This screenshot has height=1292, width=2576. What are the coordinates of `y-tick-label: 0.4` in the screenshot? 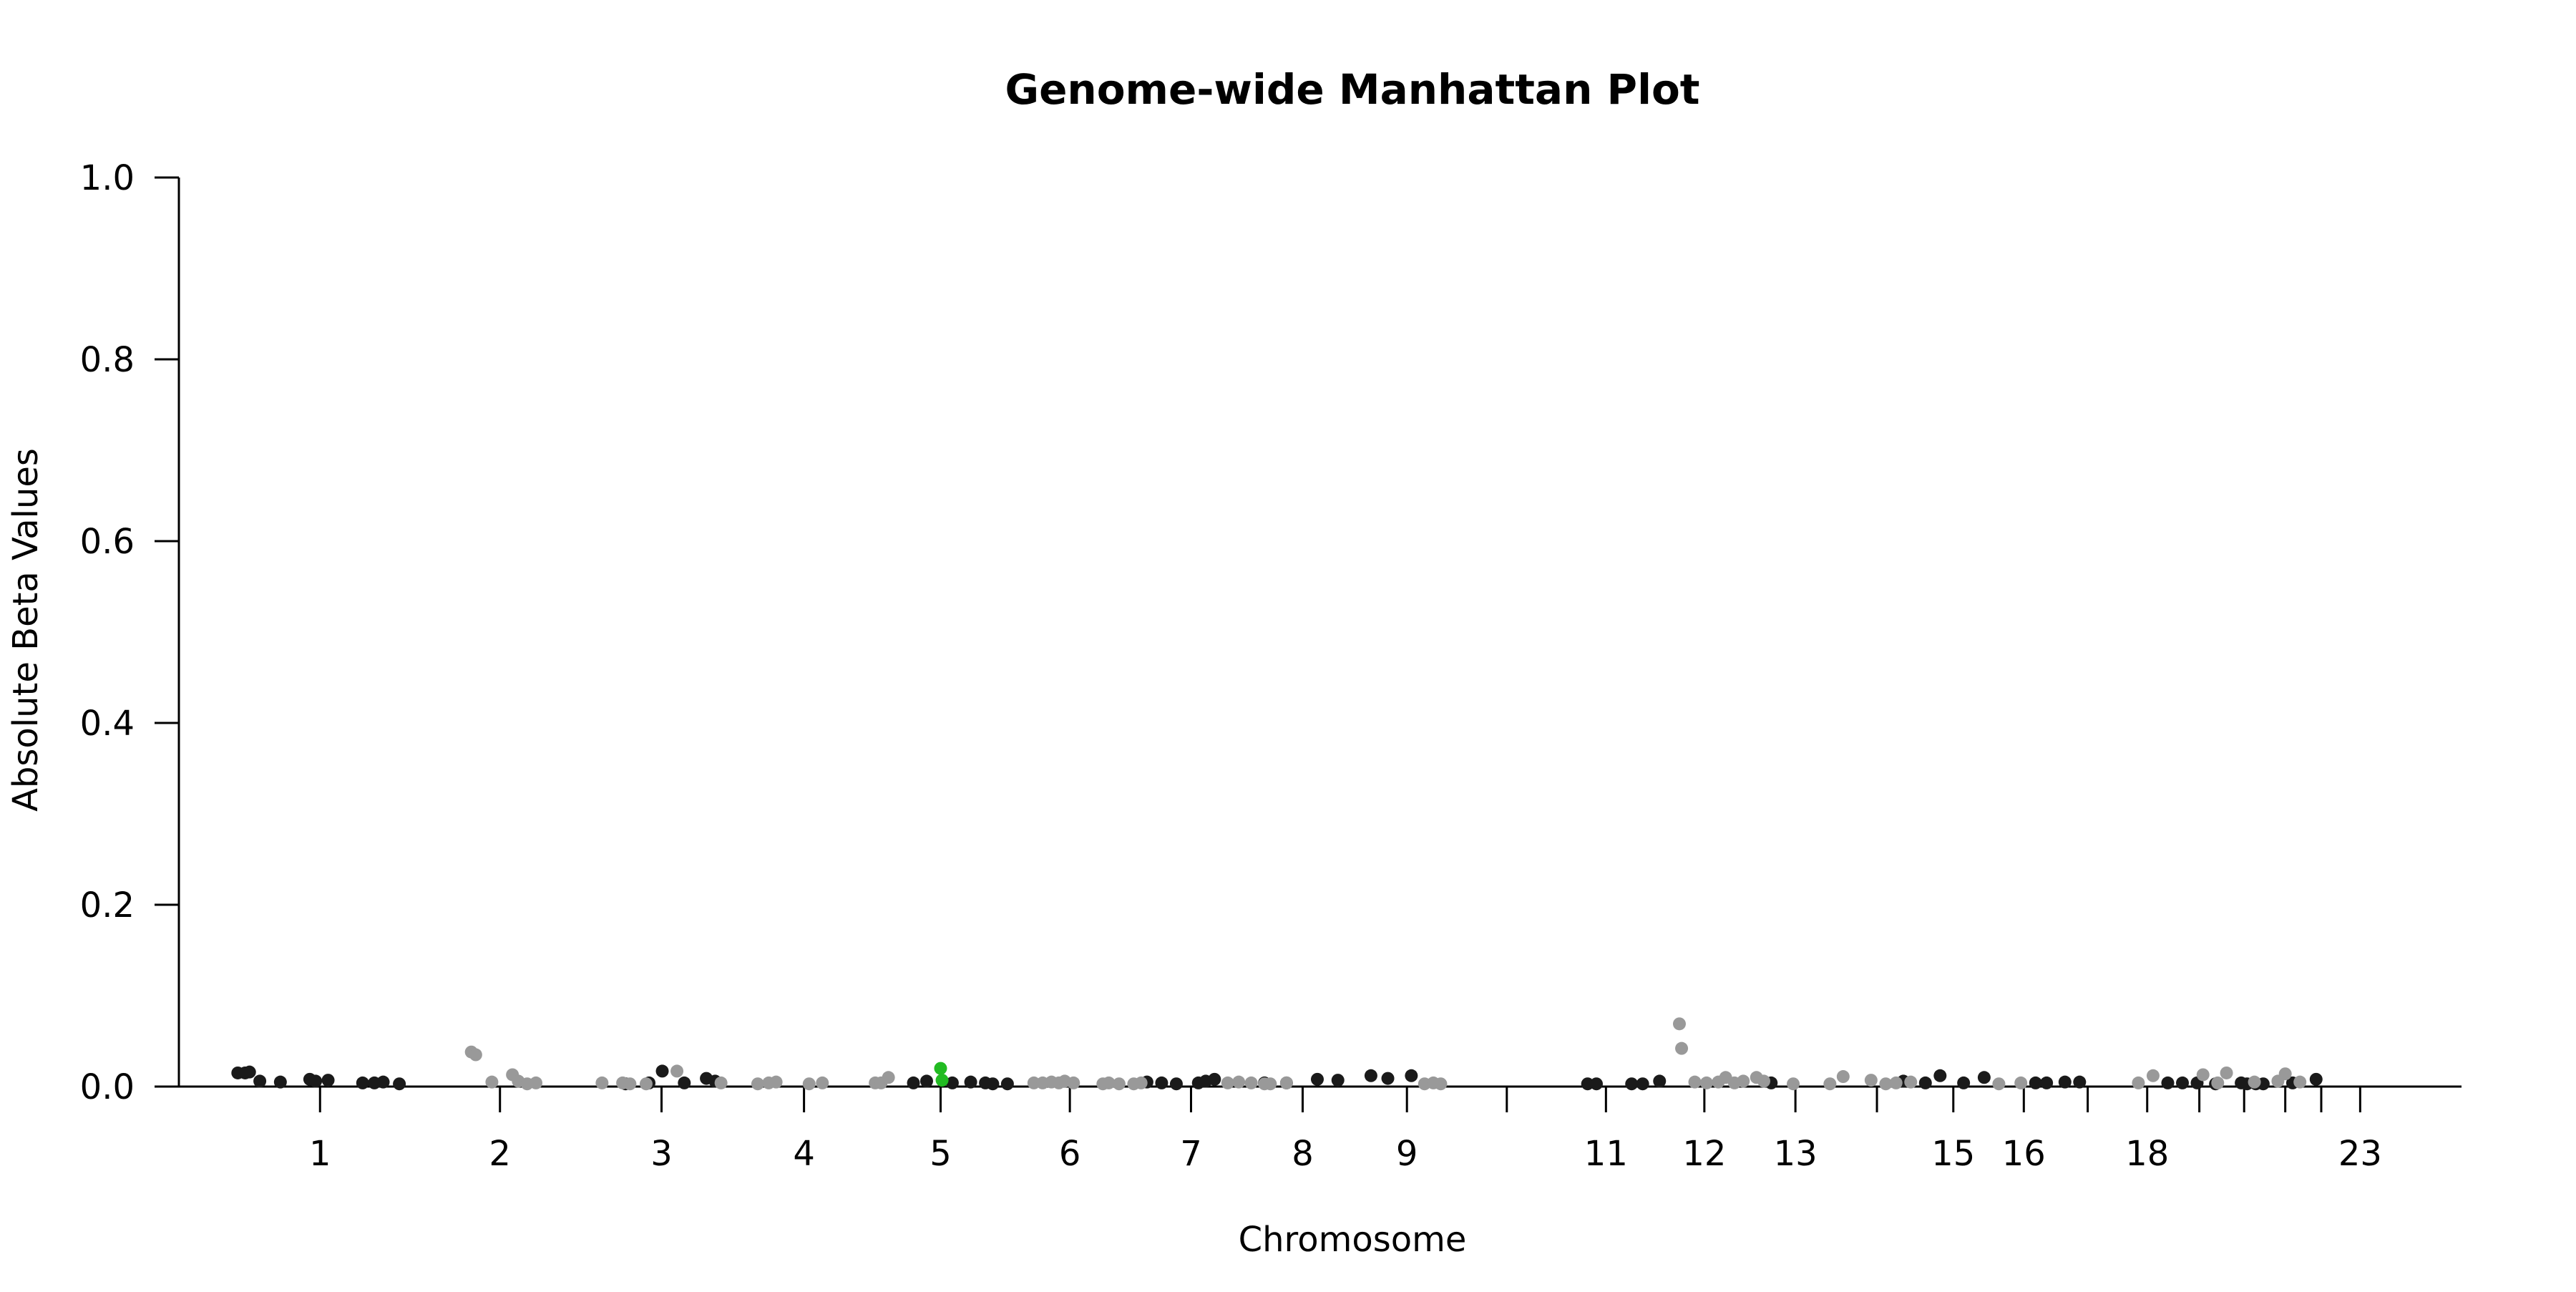 It's located at (107, 724).